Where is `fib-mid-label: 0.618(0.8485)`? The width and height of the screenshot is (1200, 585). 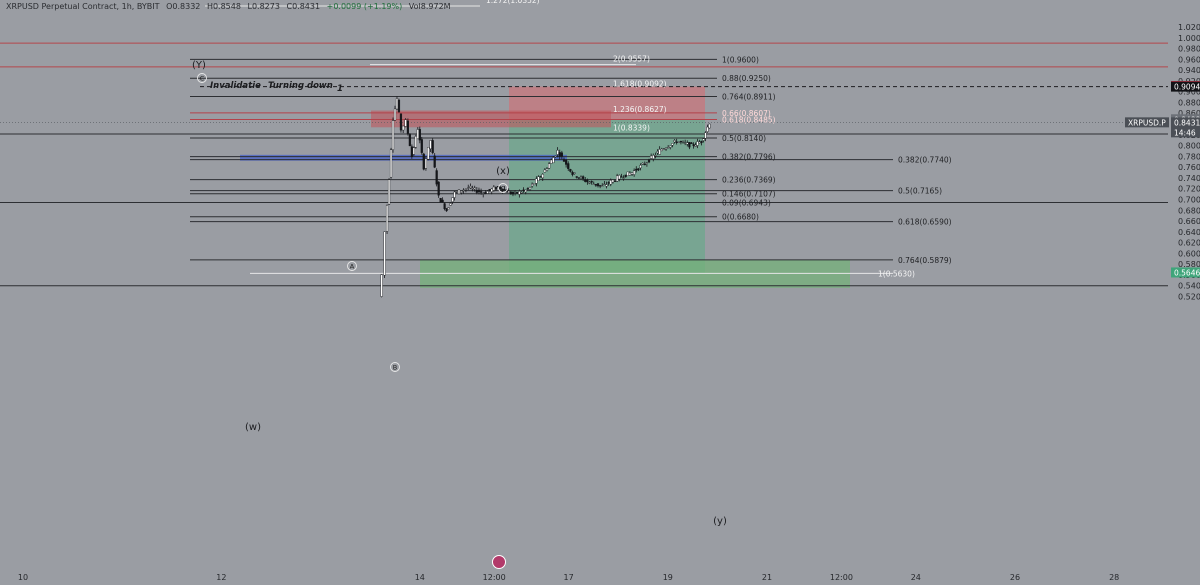
fib-mid-label: 0.618(0.8485) is located at coordinates (749, 119).